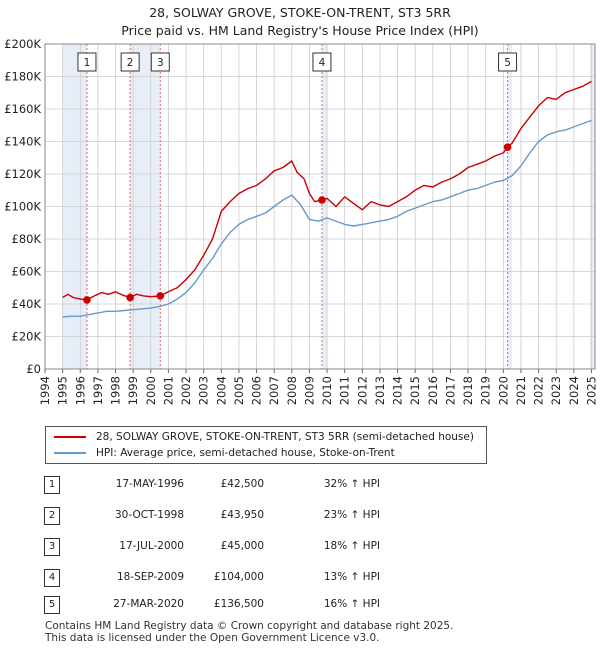 The height and width of the screenshot is (650, 600). I want to click on y-tick-label: £0, so click(33, 369).